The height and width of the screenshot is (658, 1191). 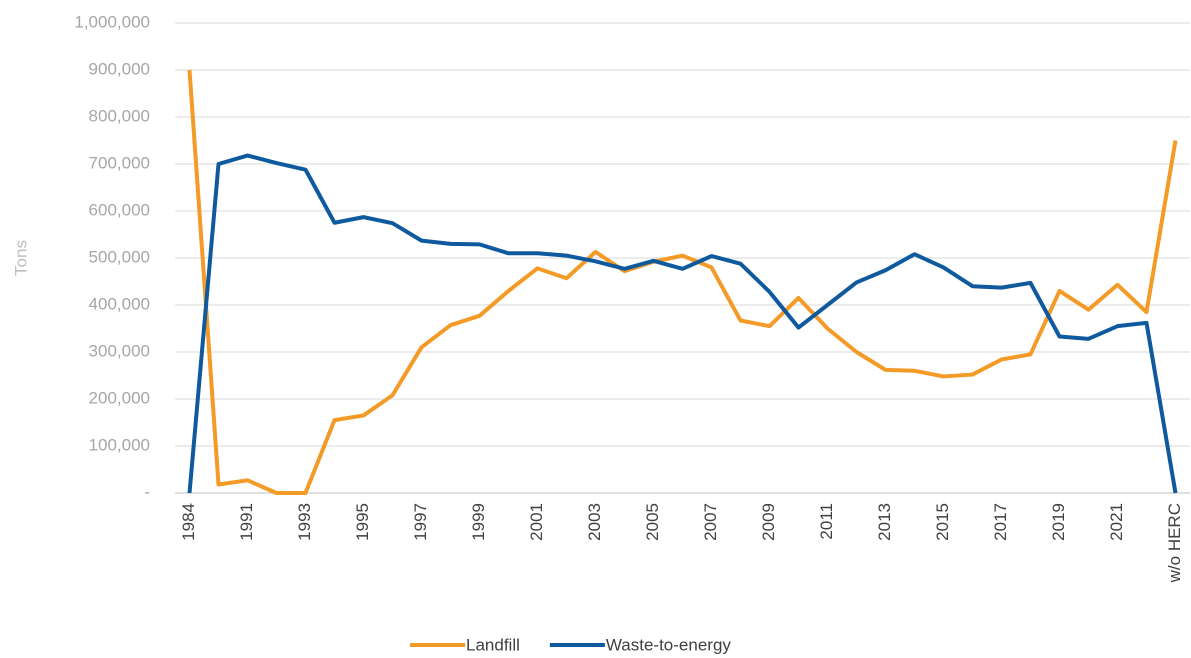 I want to click on legend-label: Waste-to-energy, so click(x=669, y=644).